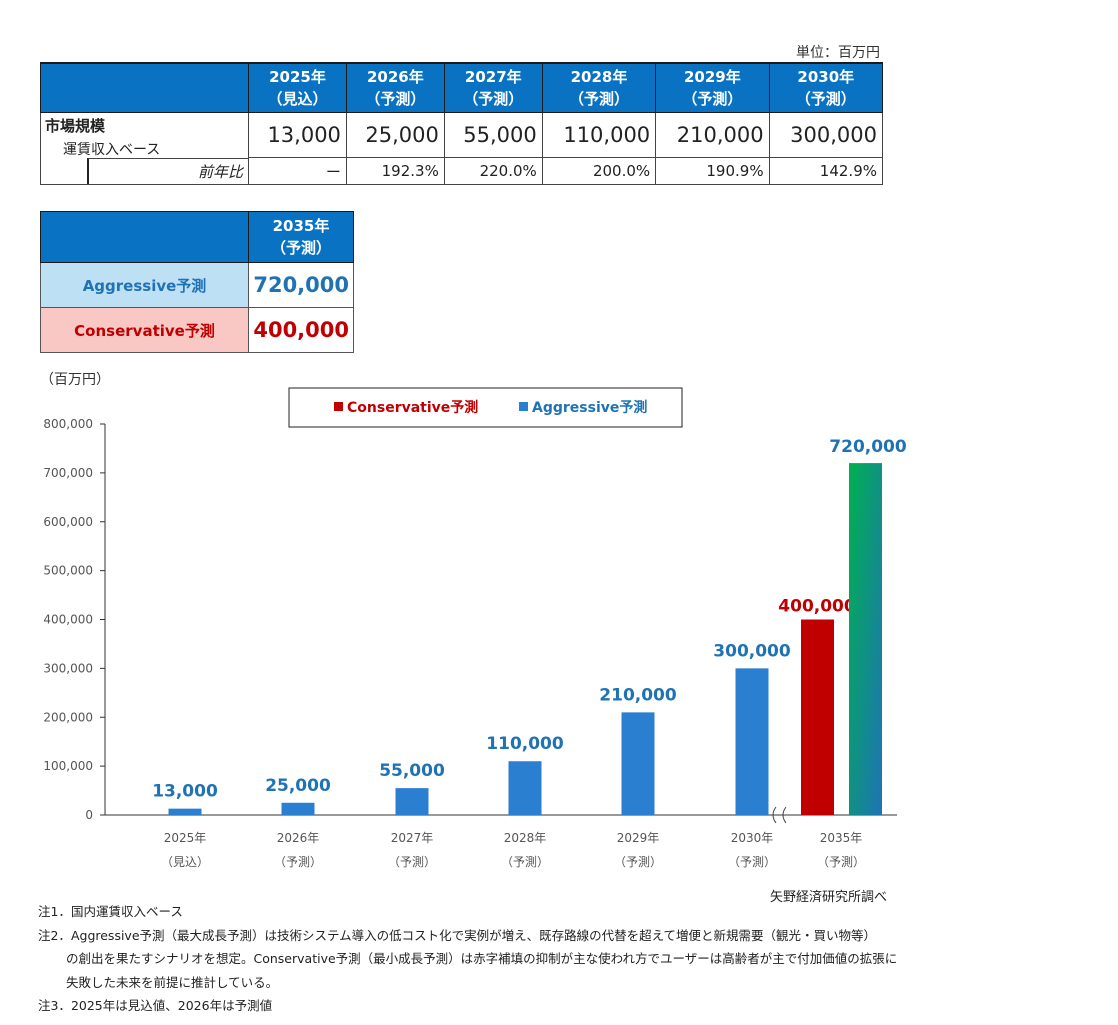 Image resolution: width=1118 pixels, height=1025 pixels. Describe the element at coordinates (298, 838) in the screenshot. I see `x-tick-label-year: 2026年` at that location.